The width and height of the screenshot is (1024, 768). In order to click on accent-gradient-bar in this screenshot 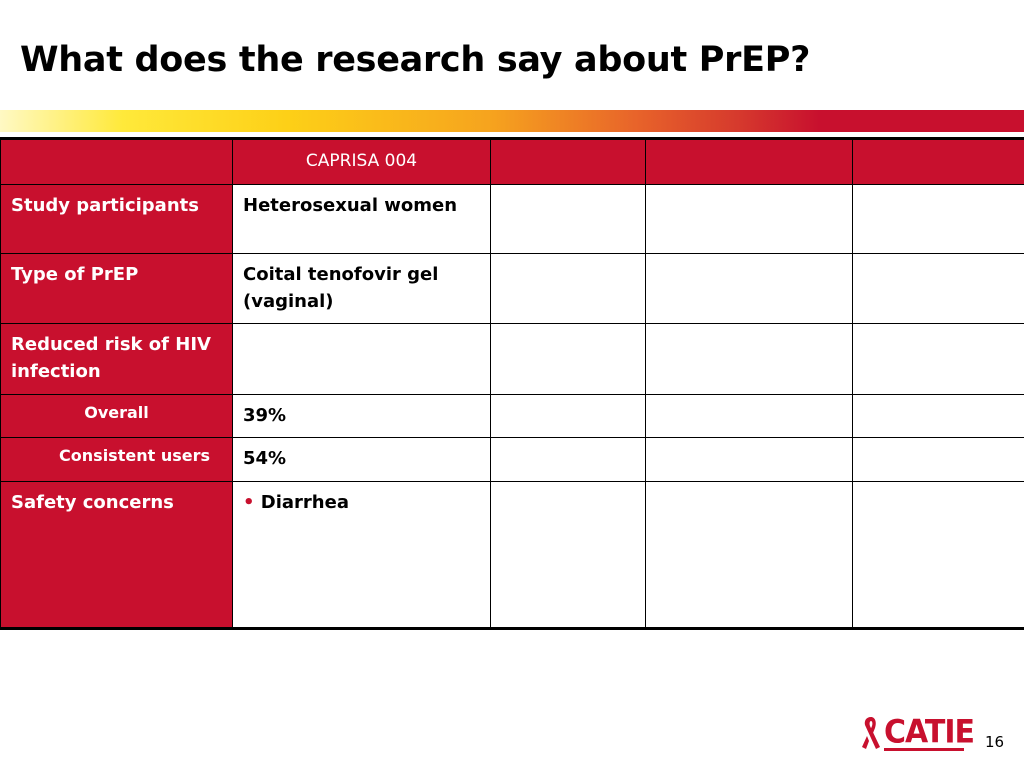, I will do `click(512, 121)`.